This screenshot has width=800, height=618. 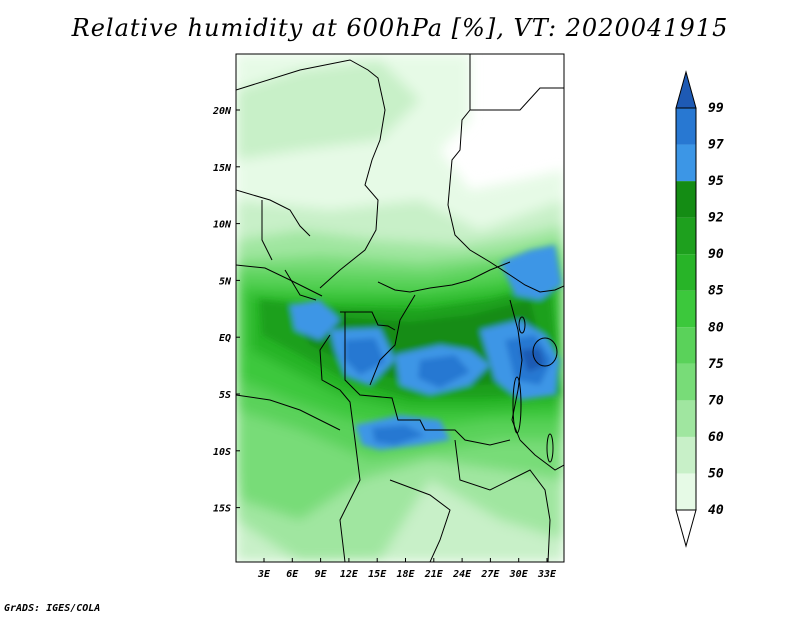 I want to click on longitude-labels: 3E 6E 9E 12E 15E 18E 21E 24E 27E 30E 33E, so click(x=407, y=569).